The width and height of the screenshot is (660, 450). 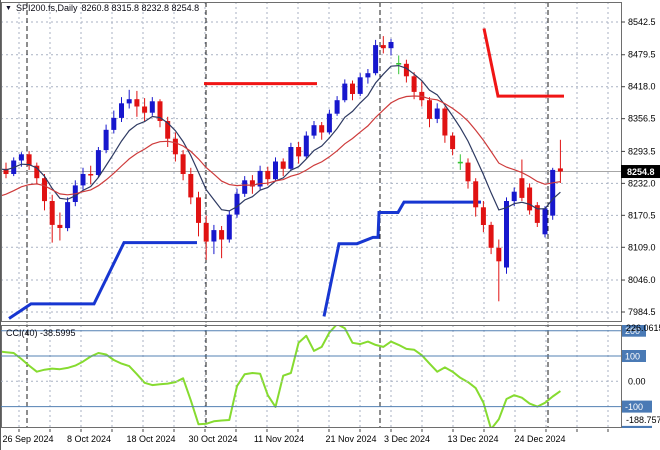 I want to click on cci-level-label: -200, so click(x=634, y=432).